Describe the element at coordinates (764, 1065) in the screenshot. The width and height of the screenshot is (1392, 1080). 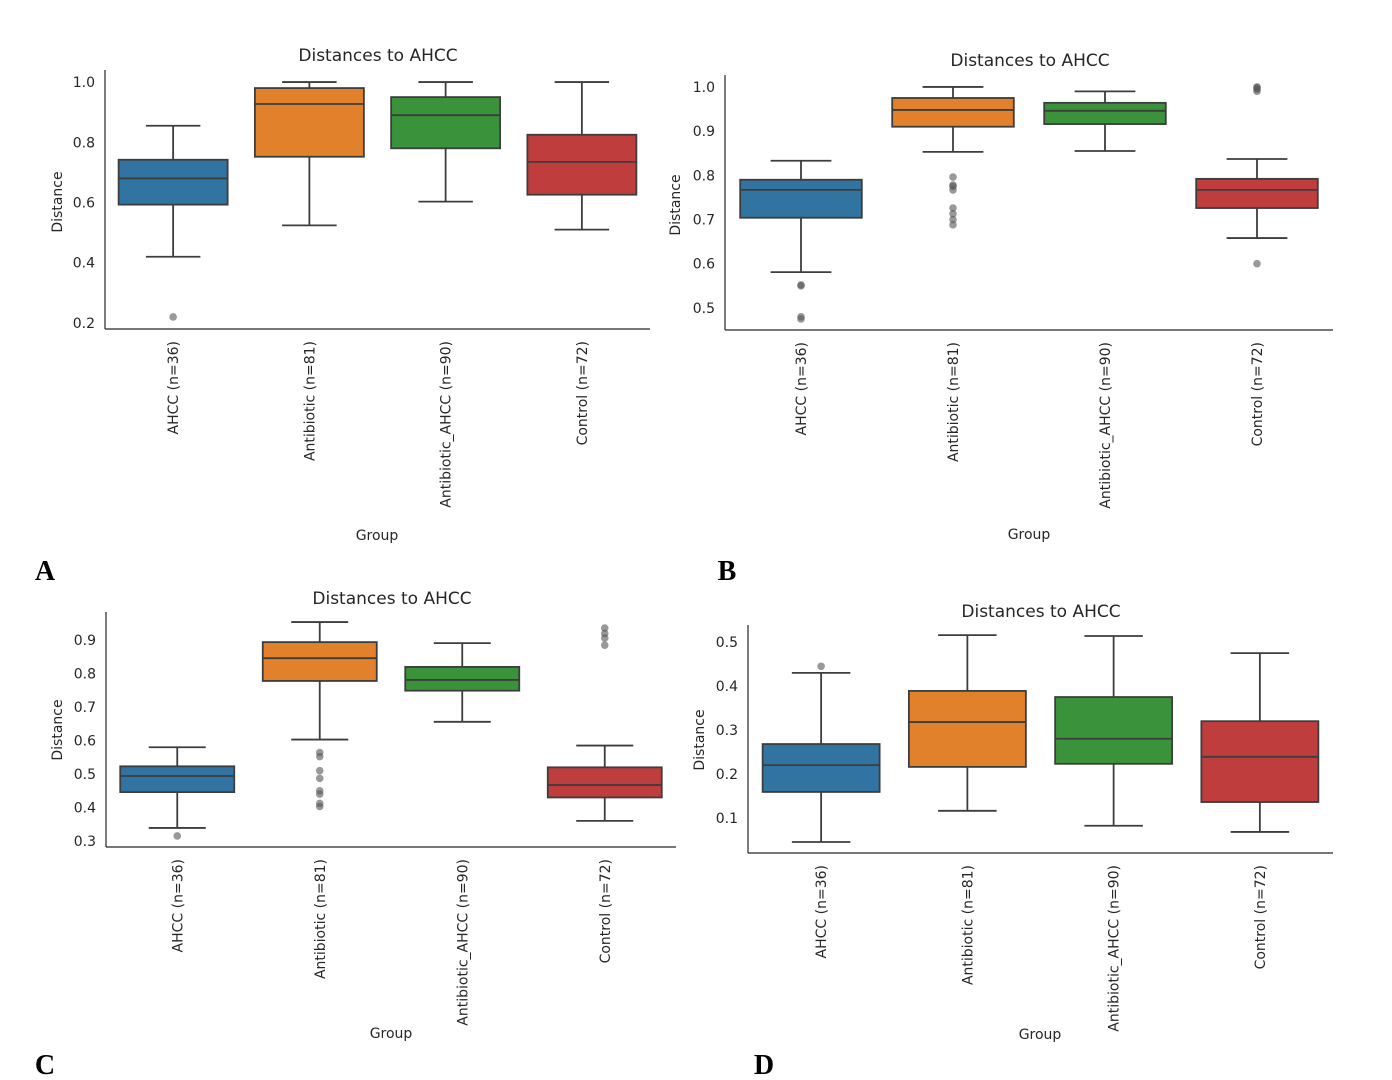
I see `panel-letter: D` at that location.